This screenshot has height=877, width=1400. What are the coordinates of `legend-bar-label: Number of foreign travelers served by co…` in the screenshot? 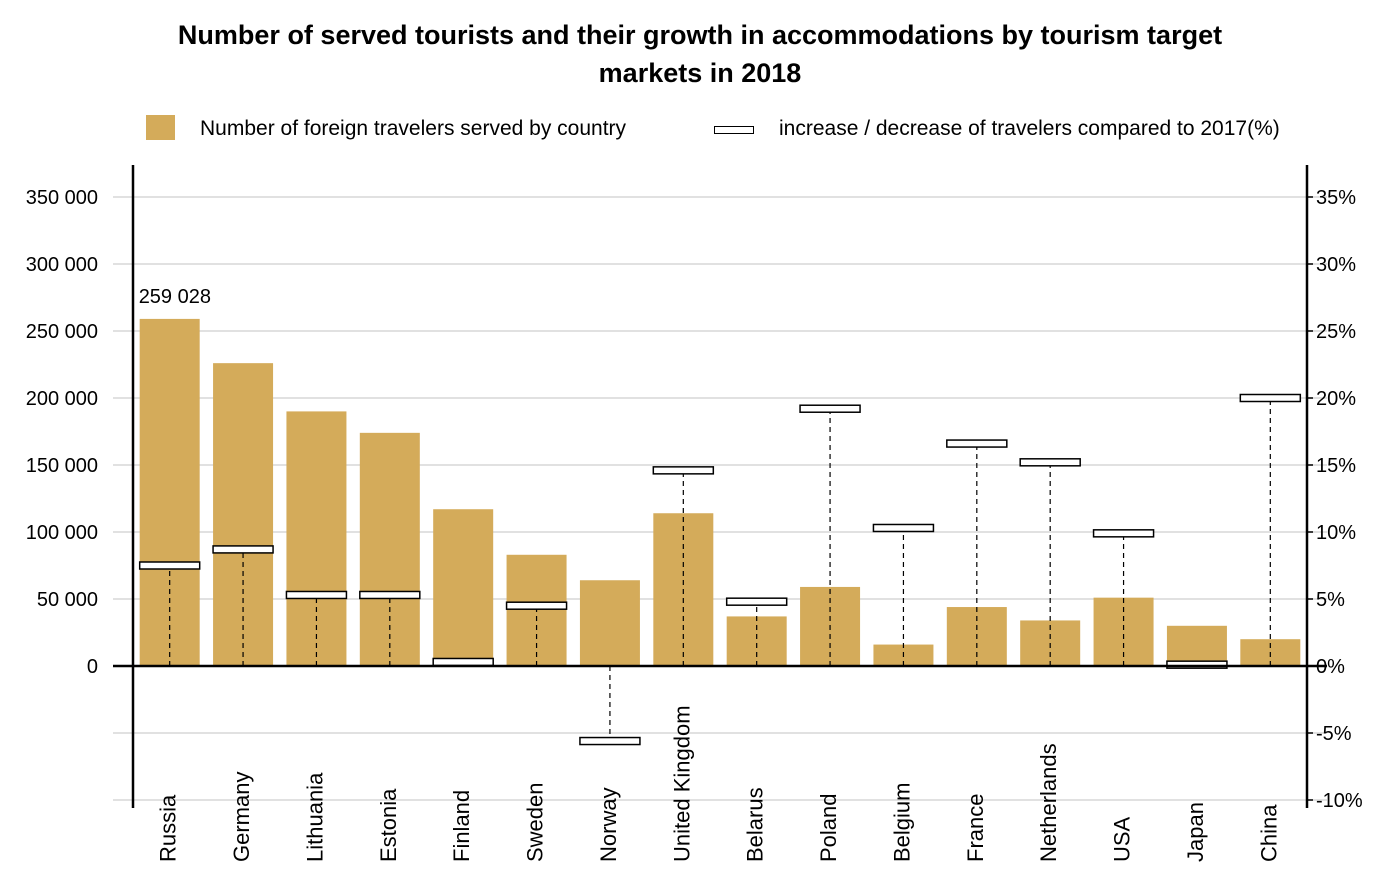 It's located at (413, 128).